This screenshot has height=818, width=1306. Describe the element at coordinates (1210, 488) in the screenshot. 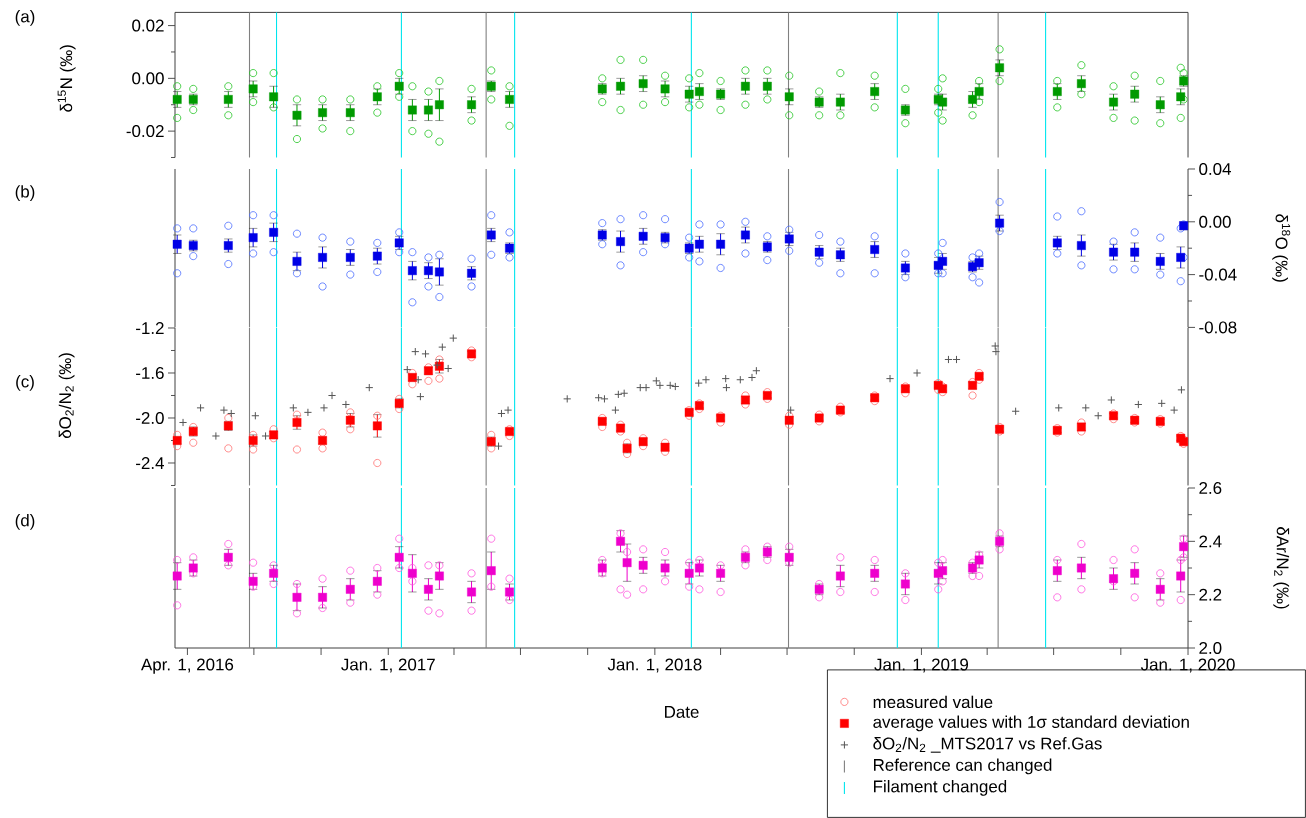

I see `y-tick-label: 2.6` at that location.